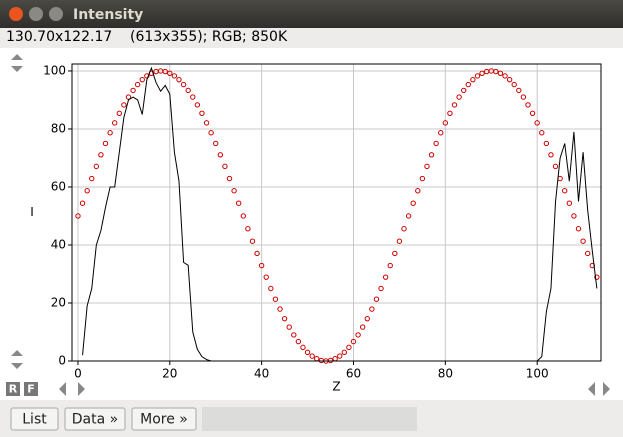  I want to click on info-bar, so click(311, 38).